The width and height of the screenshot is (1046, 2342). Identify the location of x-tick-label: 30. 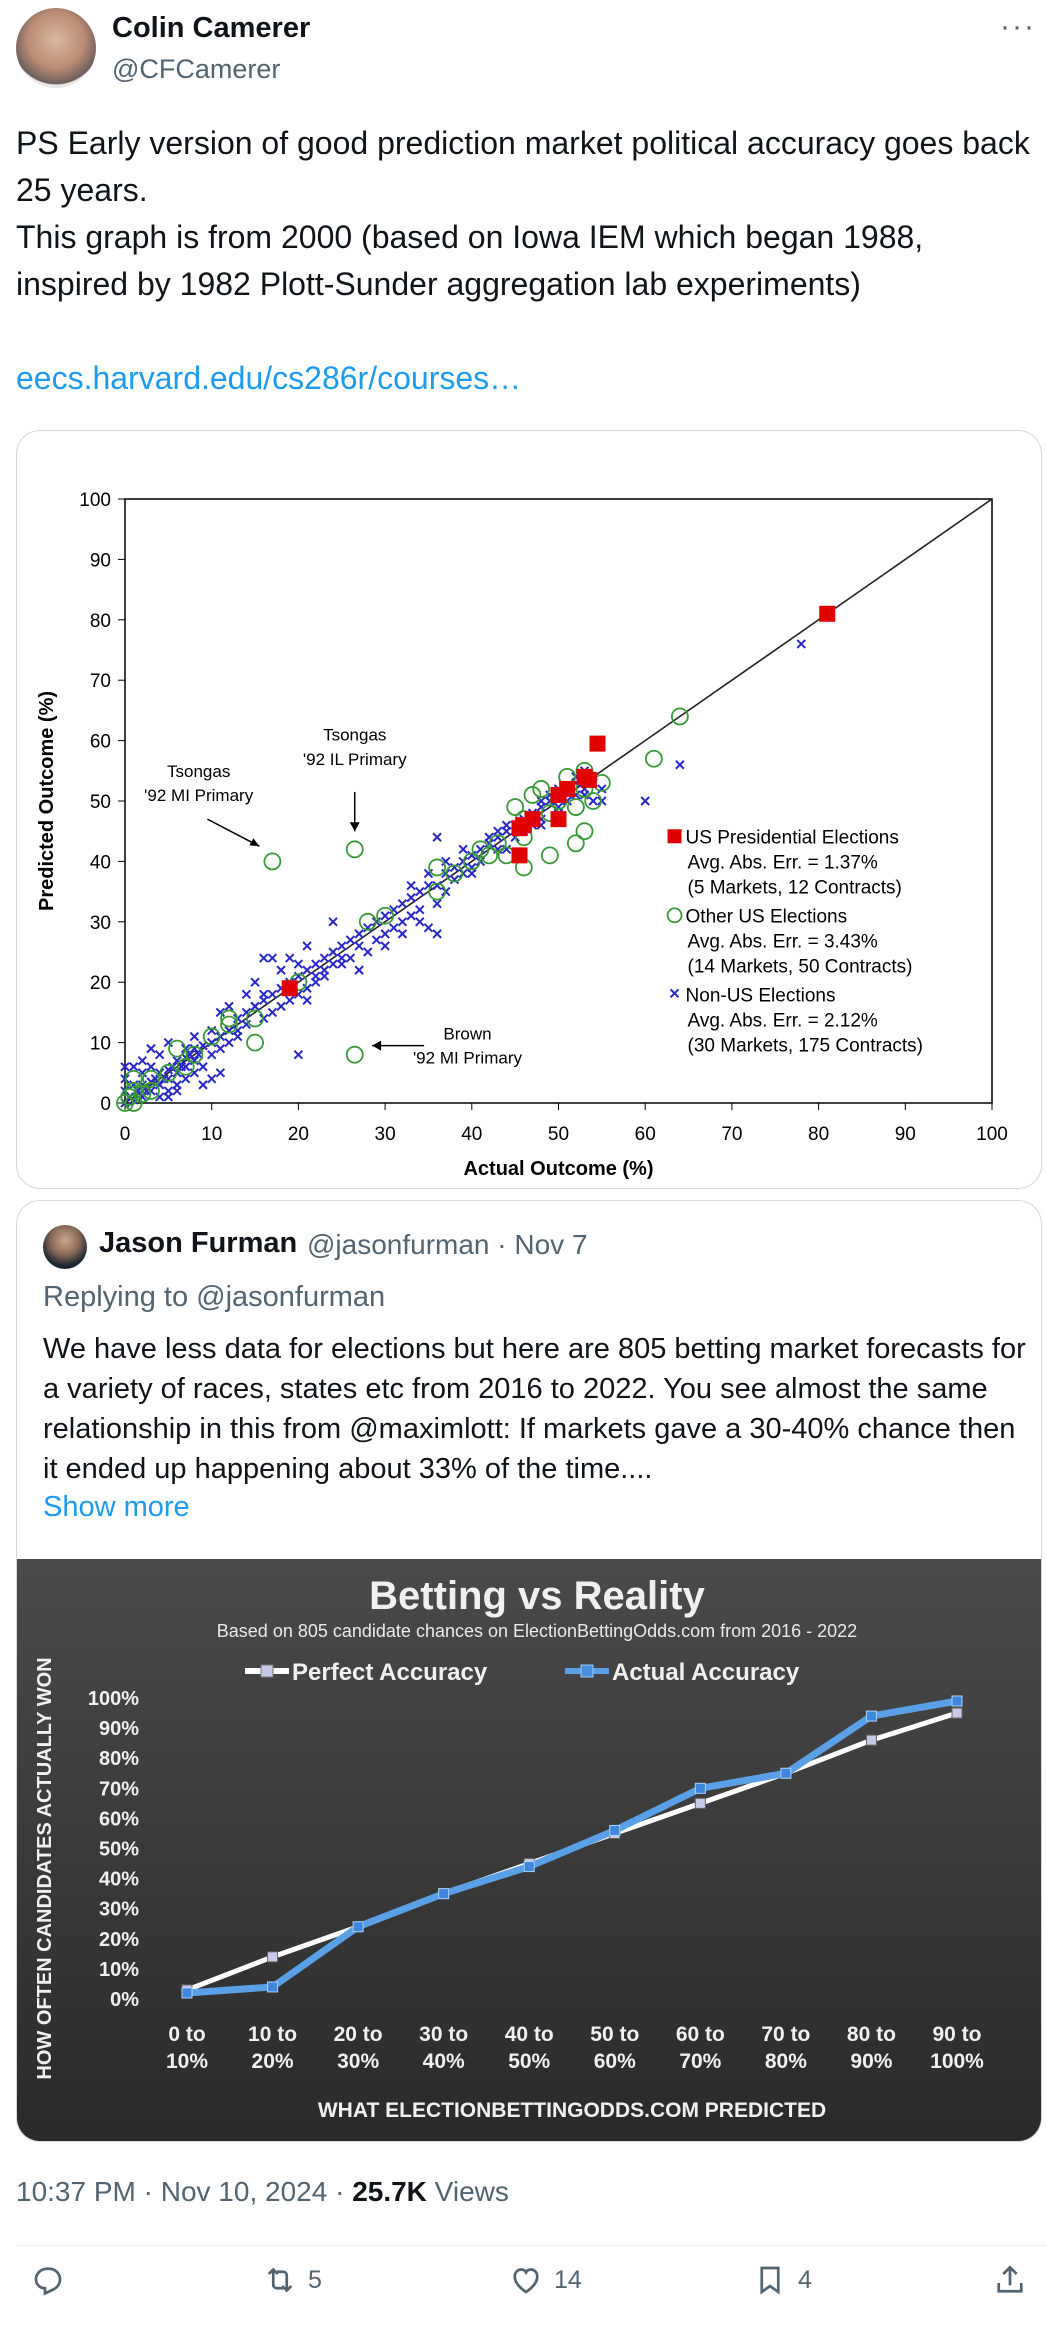
(385, 1134).